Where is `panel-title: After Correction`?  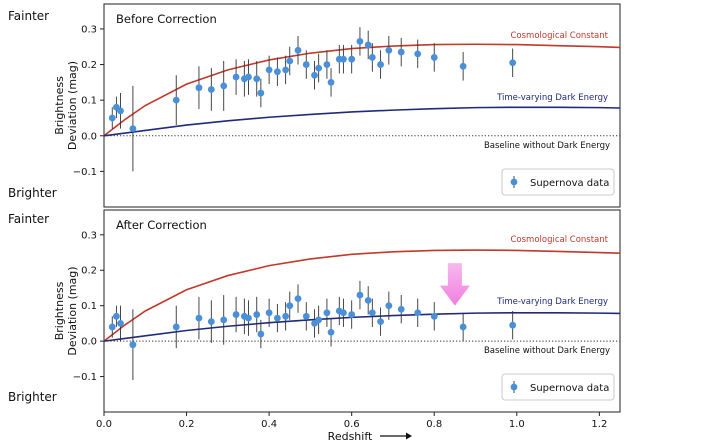 panel-title: After Correction is located at coordinates (161, 225).